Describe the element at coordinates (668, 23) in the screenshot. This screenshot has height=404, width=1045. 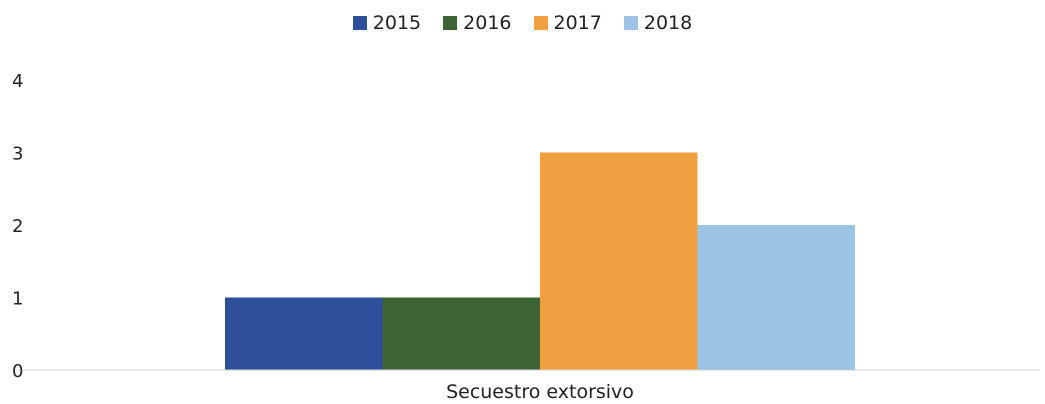
I see `legend-label-2018: 2018` at that location.